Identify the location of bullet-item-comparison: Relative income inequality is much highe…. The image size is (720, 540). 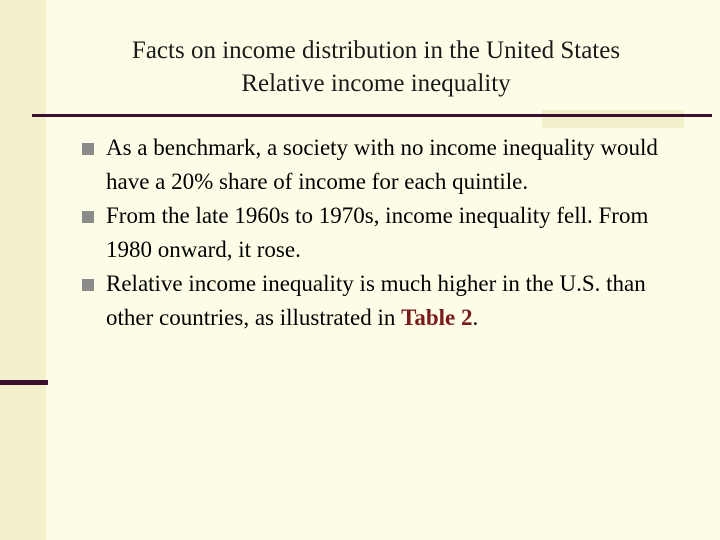
(382, 301).